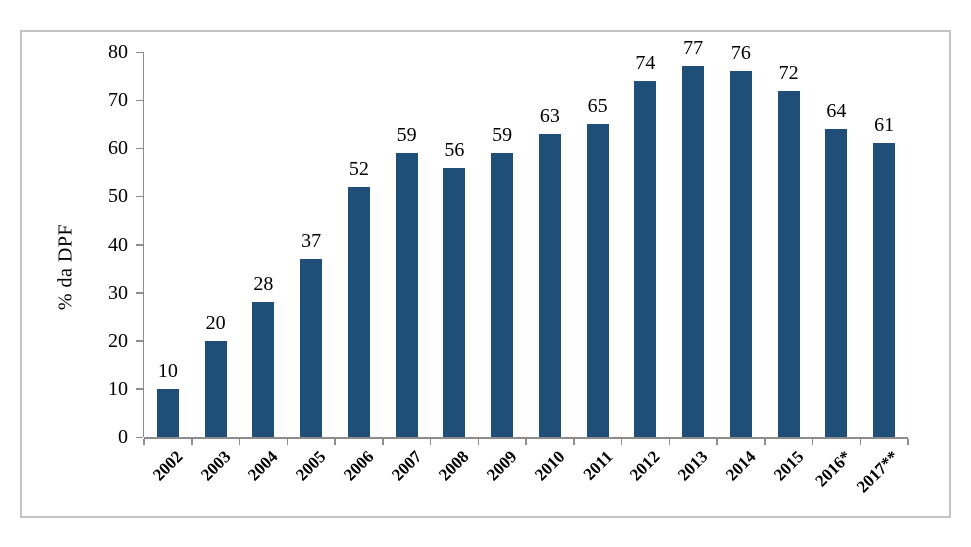 The width and height of the screenshot is (971, 547). Describe the element at coordinates (884, 125) in the screenshot. I see `bar-value-label: 61` at that location.